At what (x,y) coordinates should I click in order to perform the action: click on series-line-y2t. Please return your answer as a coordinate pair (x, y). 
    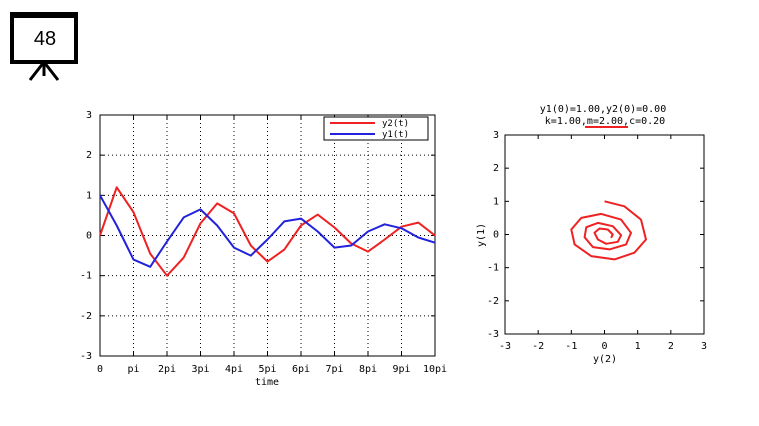
    Looking at the image, I should click on (267, 231).